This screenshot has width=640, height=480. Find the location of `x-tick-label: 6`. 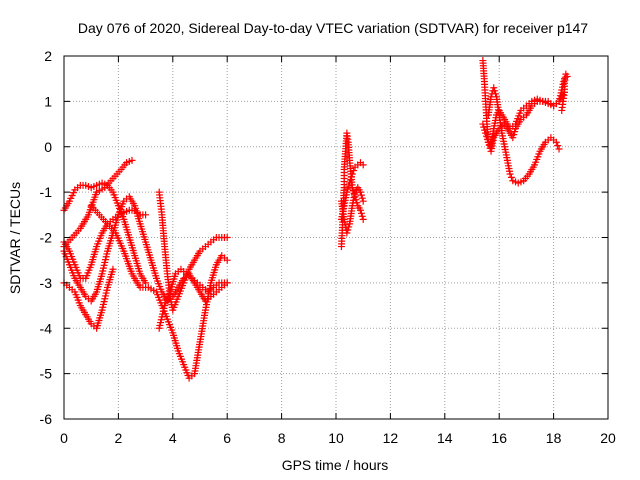

x-tick-label: 6 is located at coordinates (227, 438).